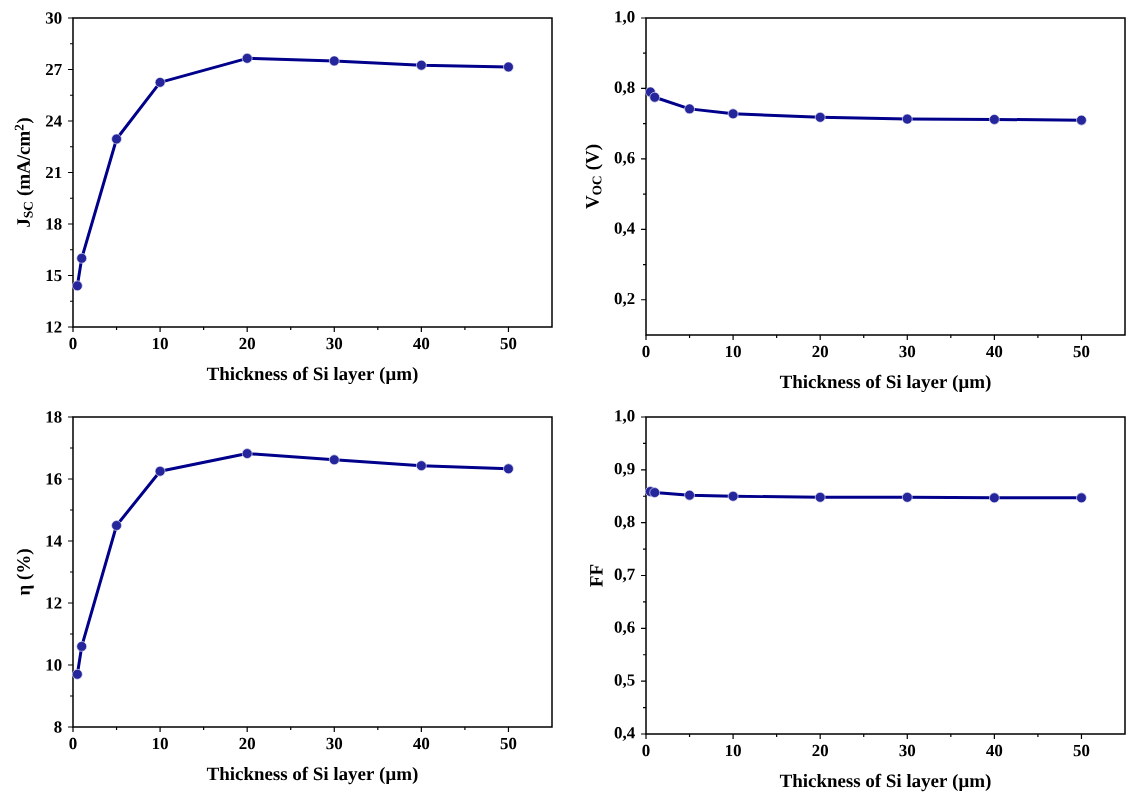 This screenshot has width=1127, height=803. What do you see at coordinates (624, 681) in the screenshot?
I see `y-tick-label: 0,5` at bounding box center [624, 681].